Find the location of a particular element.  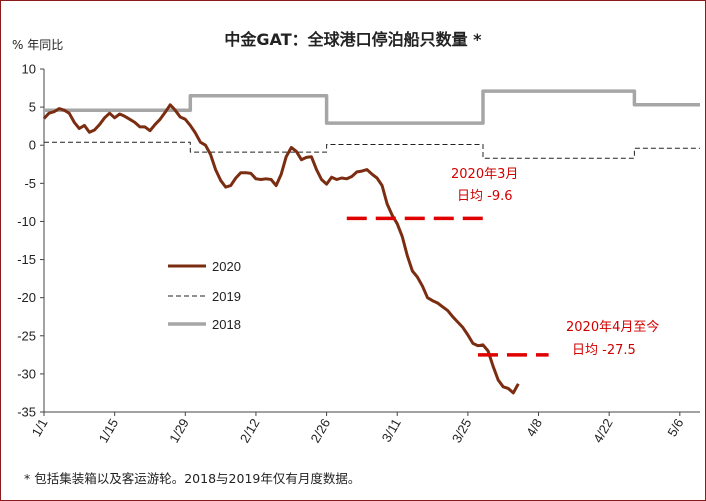

x-tick-label: 4/8 is located at coordinates (534, 427).